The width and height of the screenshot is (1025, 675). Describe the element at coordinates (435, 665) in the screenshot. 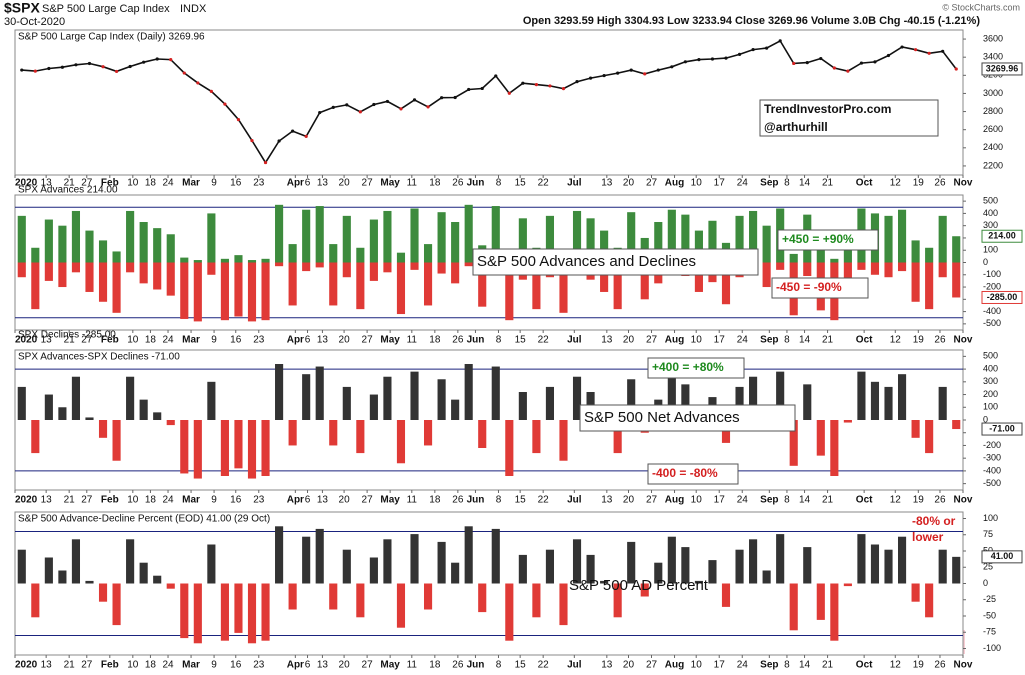

I see `x-tick-label: 18` at that location.